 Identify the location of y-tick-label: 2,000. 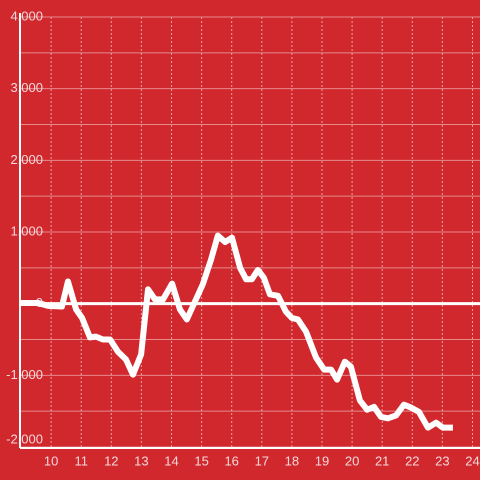
(26, 159).